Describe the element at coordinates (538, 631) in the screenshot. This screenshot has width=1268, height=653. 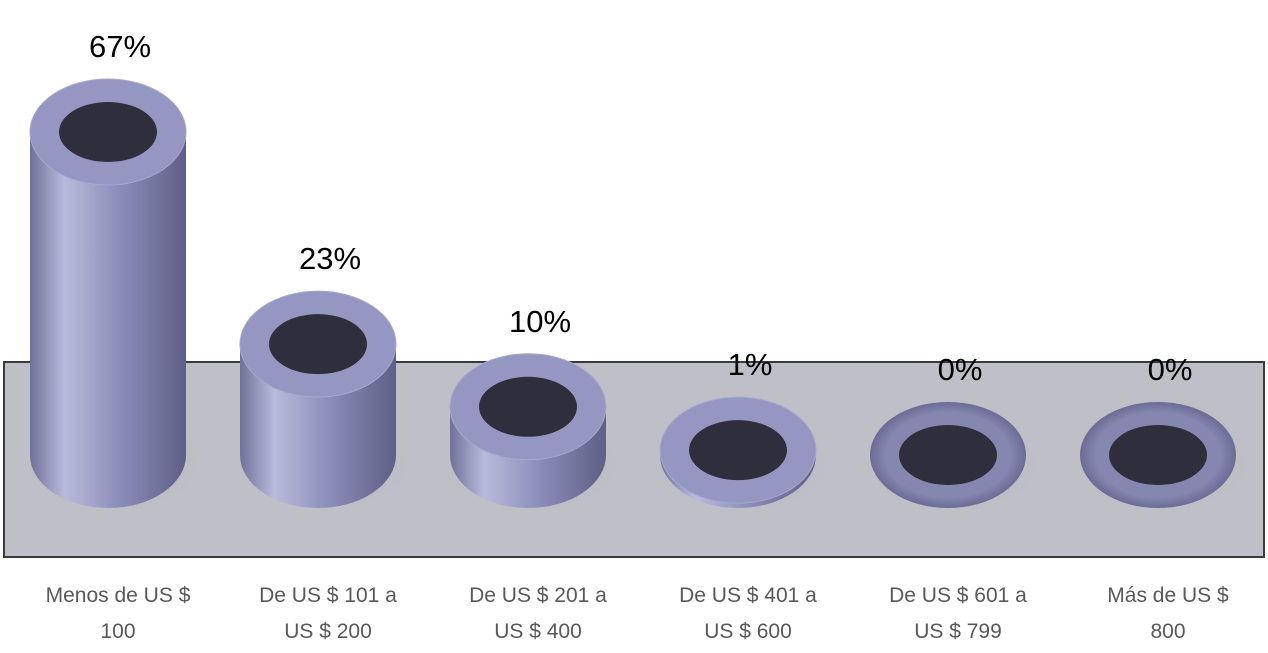
I see `category-label: US $ 400` at that location.